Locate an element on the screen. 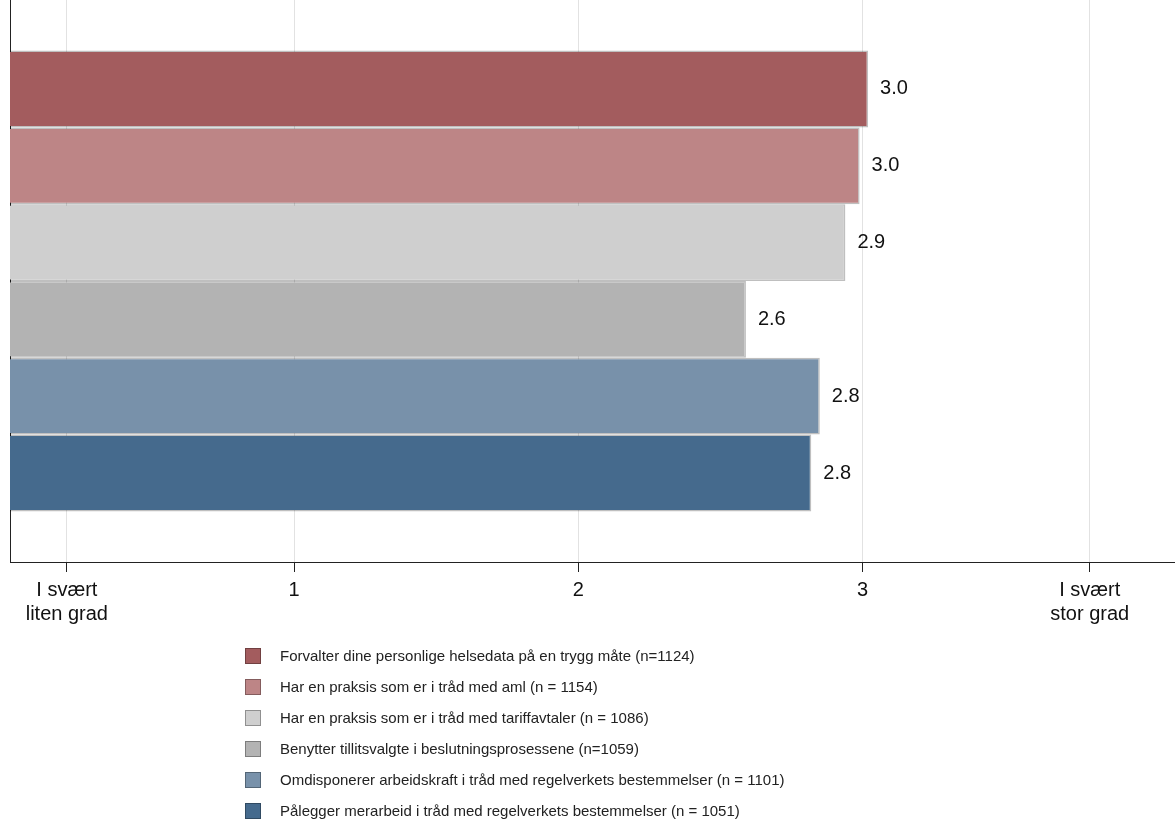 This screenshot has height=822, width=1175. x-tick-label: 1 is located at coordinates (294, 588).